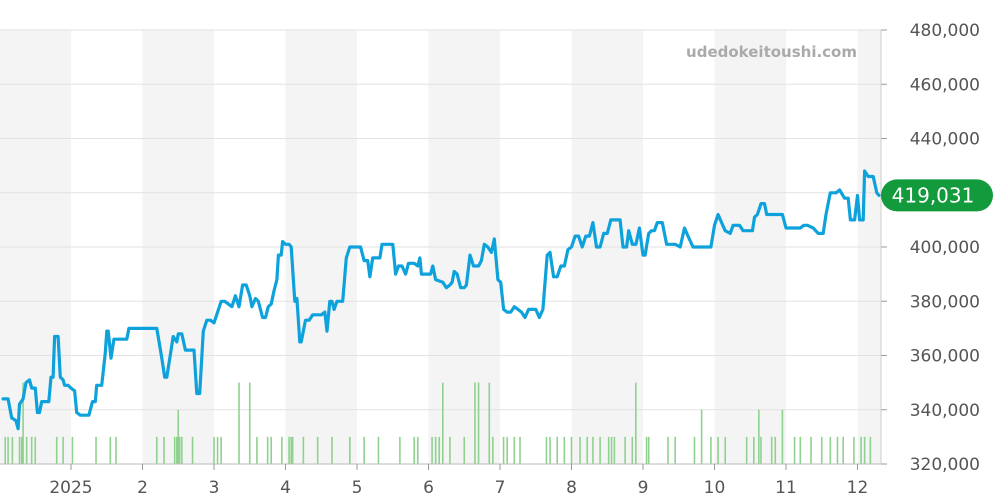 The width and height of the screenshot is (1000, 500). I want to click on y-tick-label-2: 360,000, so click(945, 357).